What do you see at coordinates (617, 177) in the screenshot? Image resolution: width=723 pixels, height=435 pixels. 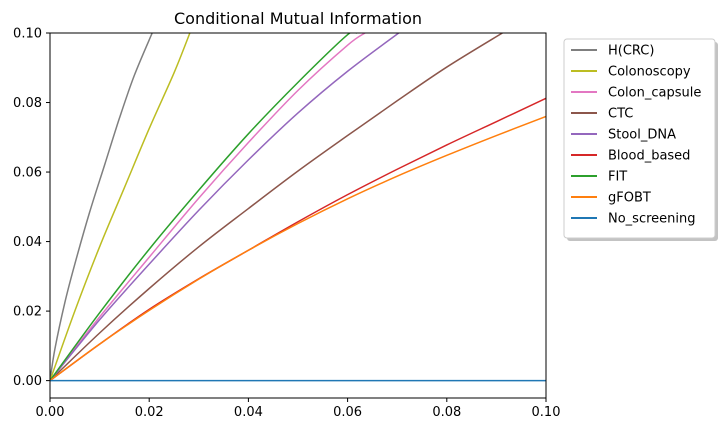 I see `legend-label: FIT` at bounding box center [617, 177].